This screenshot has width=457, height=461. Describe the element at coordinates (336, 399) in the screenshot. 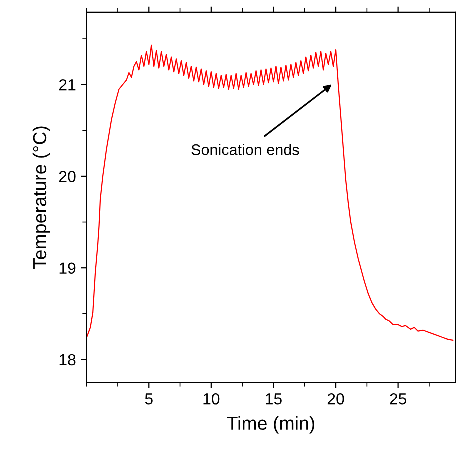

I see `x-tick-label: 20` at that location.